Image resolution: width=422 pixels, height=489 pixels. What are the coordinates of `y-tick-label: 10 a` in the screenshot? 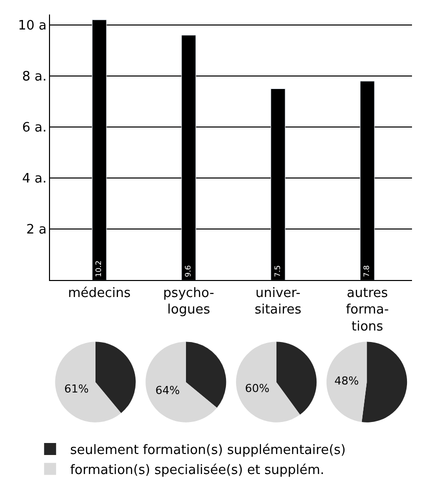 It's located at (32, 26).